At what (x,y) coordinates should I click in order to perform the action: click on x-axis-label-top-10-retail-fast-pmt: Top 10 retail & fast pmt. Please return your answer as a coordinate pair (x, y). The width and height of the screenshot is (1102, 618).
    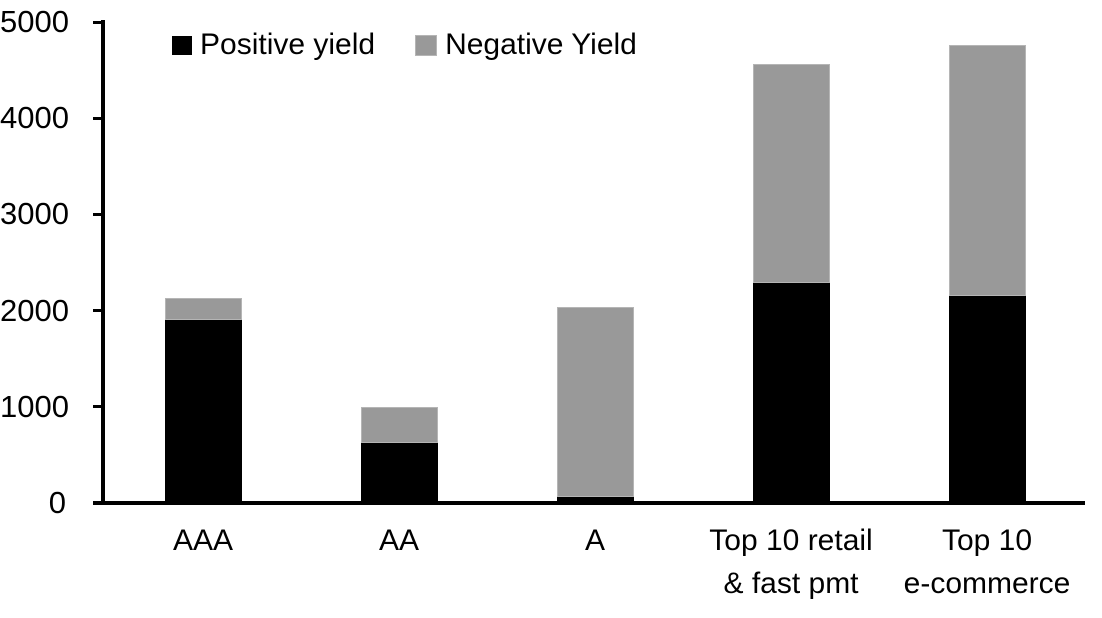
    Looking at the image, I should click on (791, 562).